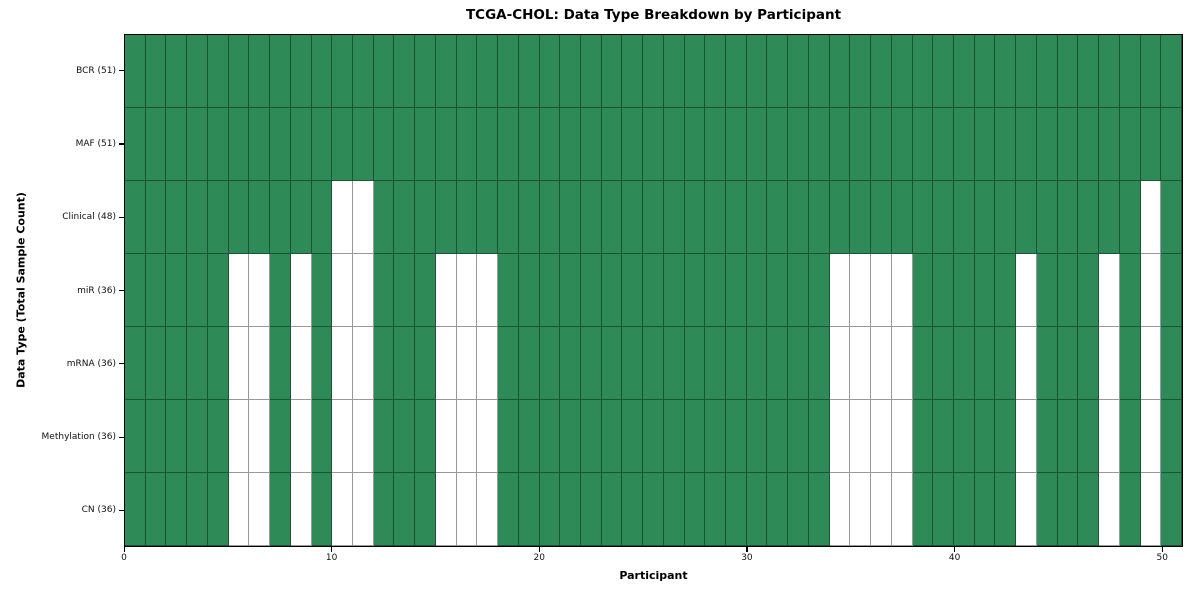  I want to click on y-axis-tick-label: BCR (51), so click(96, 70).